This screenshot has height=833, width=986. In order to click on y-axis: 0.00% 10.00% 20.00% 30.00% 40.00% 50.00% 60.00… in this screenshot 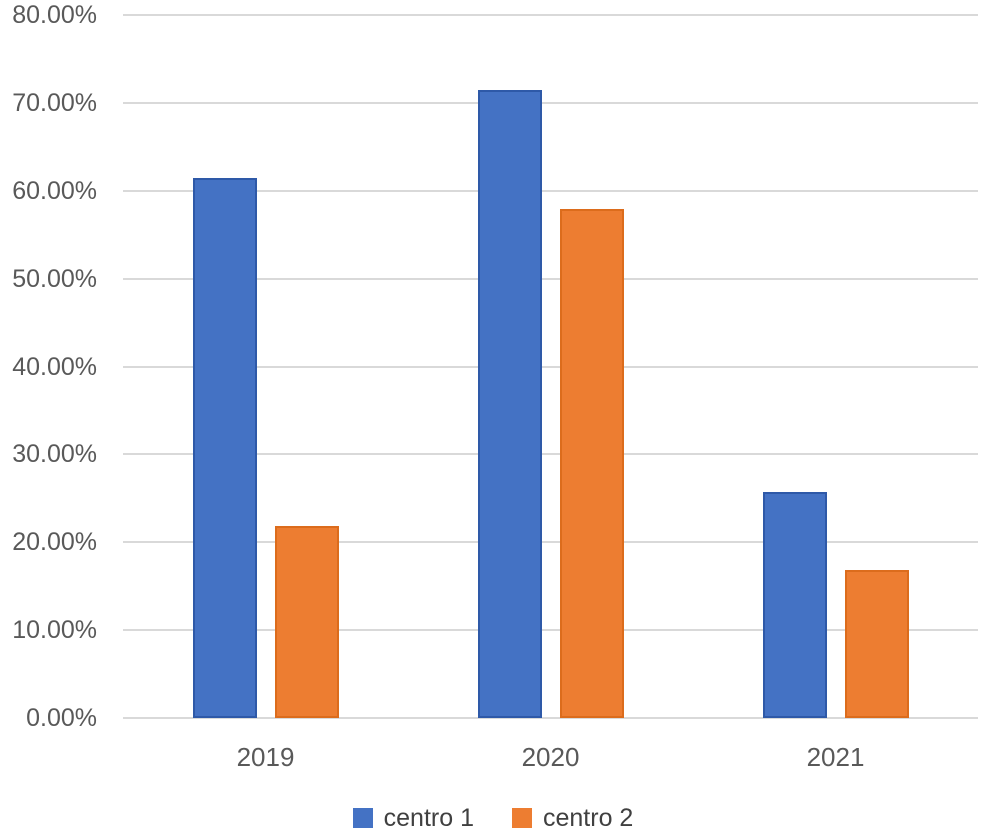, I will do `click(48, 366)`.